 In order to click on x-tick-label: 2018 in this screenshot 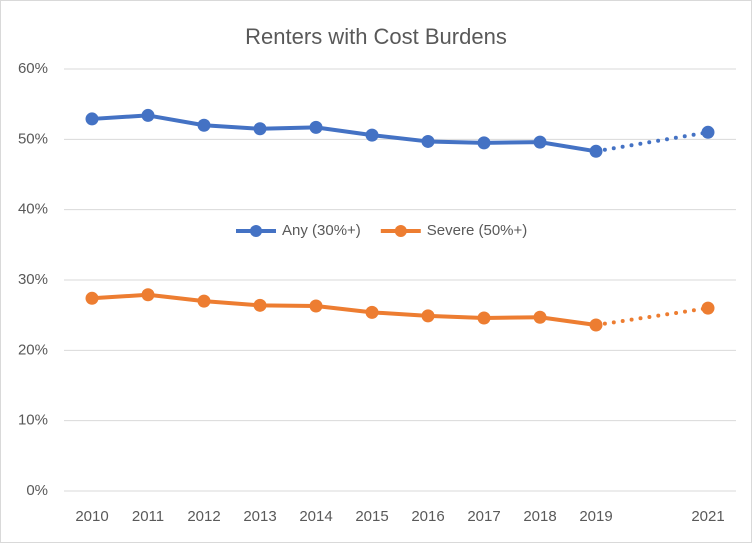, I will do `click(539, 516)`.